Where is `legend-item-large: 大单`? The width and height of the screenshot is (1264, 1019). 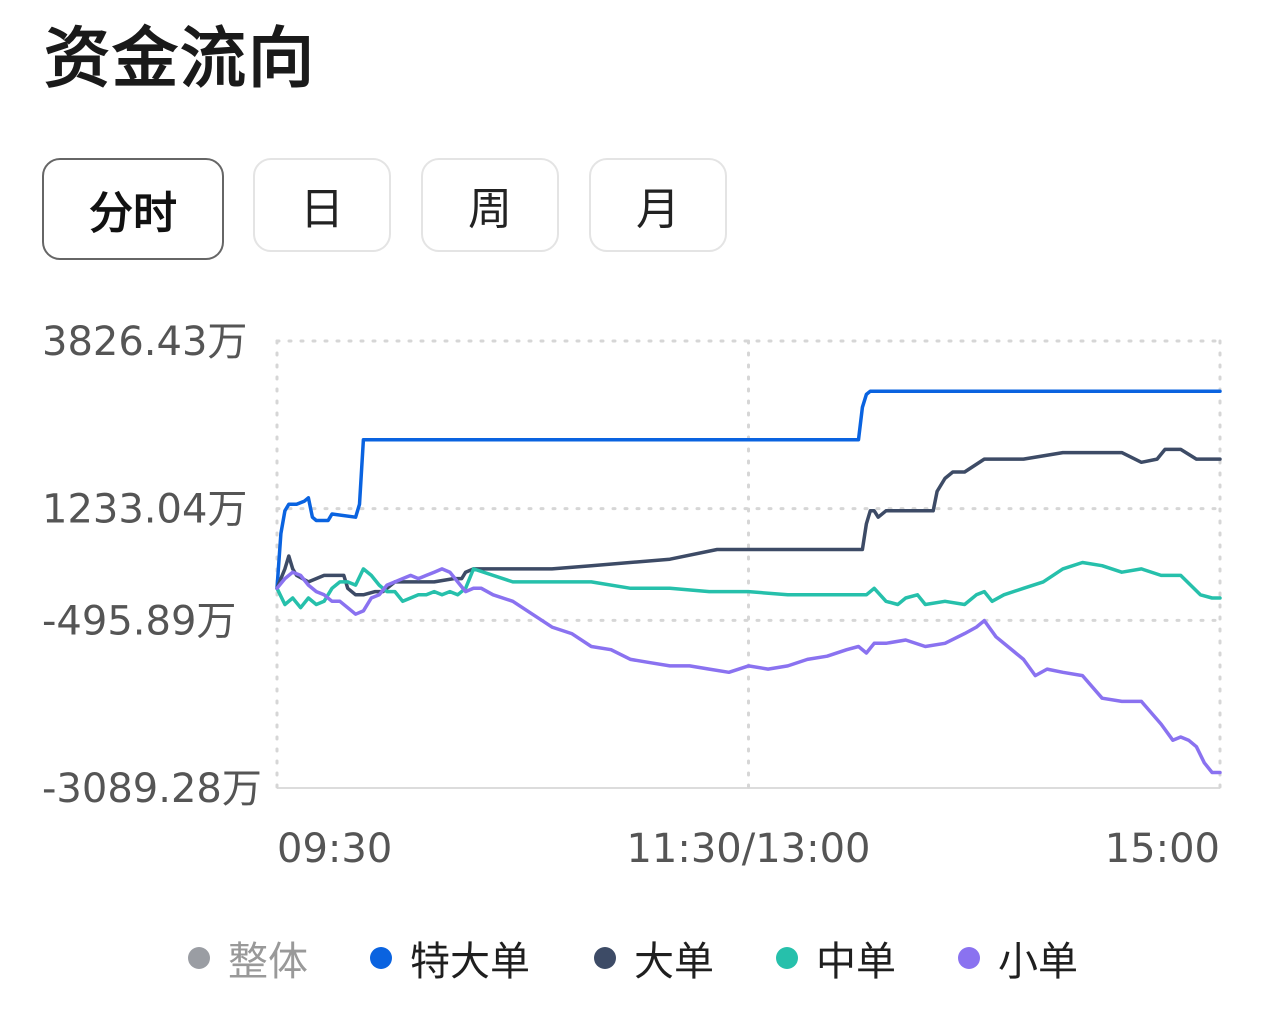 legend-item-large: 大单 is located at coordinates (654, 958).